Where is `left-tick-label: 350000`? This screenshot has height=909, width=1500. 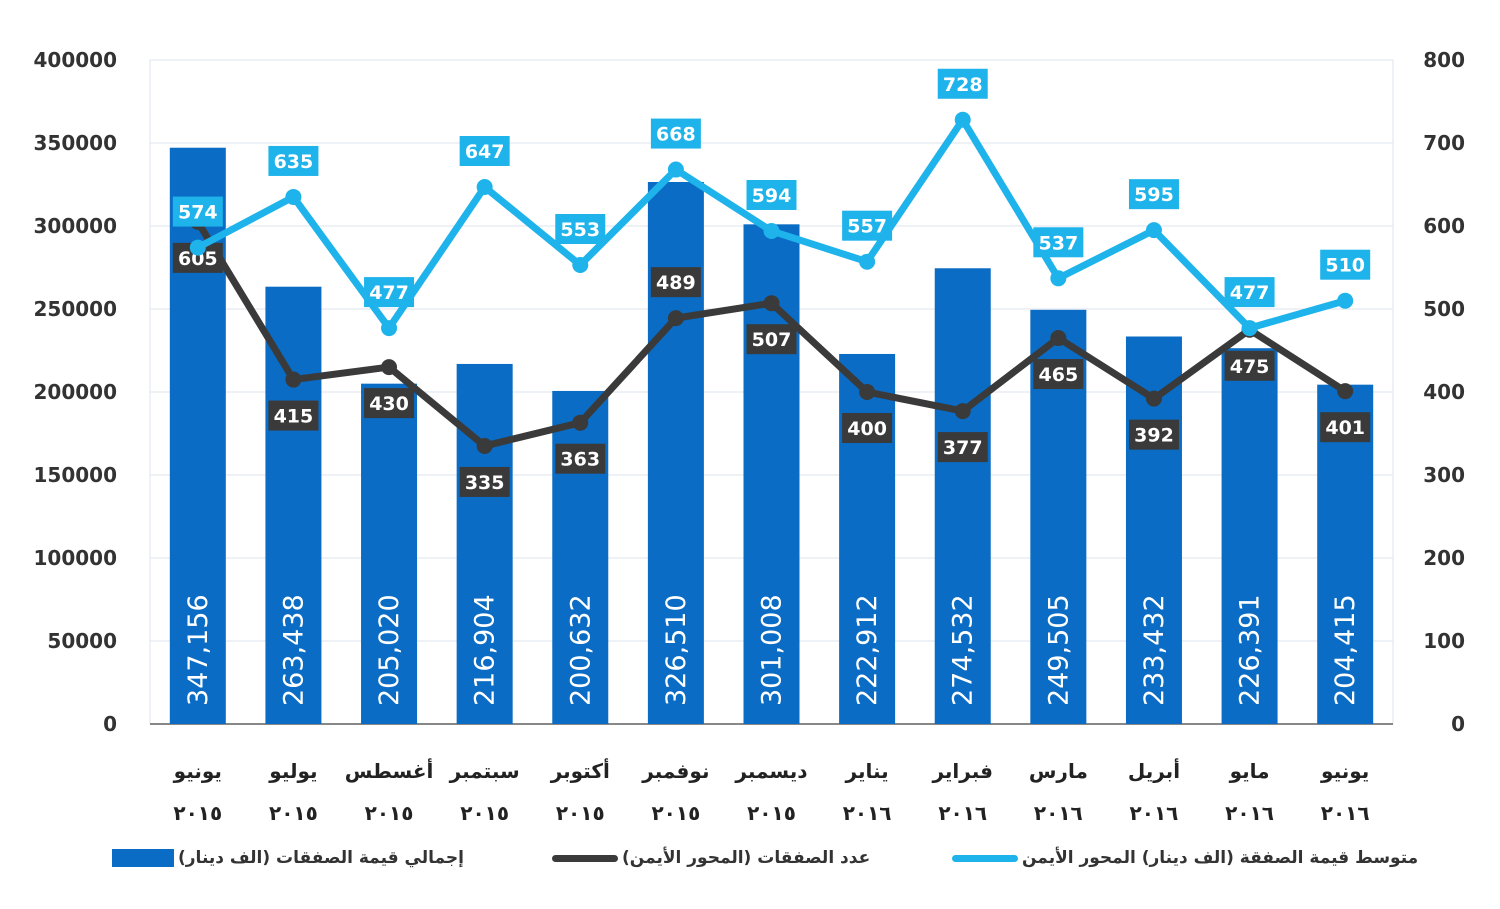
left-tick-label: 350000 is located at coordinates (76, 143).